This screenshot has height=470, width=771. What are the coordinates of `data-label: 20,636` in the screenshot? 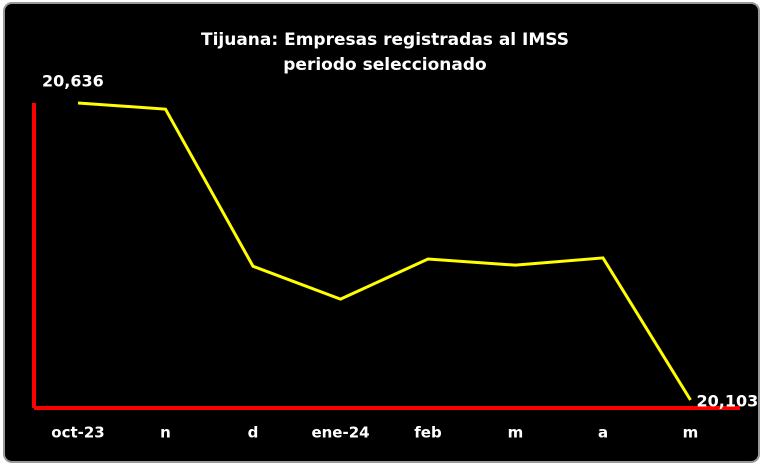 It's located at (73, 81).